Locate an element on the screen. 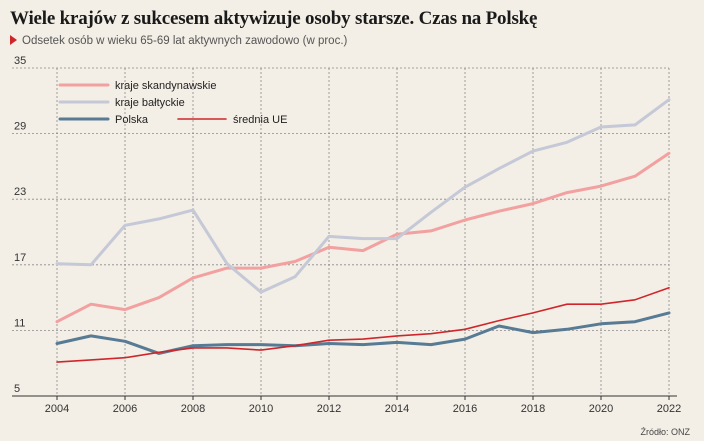 Image resolution: width=704 pixels, height=441 pixels. x-tick-label: 2018 is located at coordinates (533, 409).